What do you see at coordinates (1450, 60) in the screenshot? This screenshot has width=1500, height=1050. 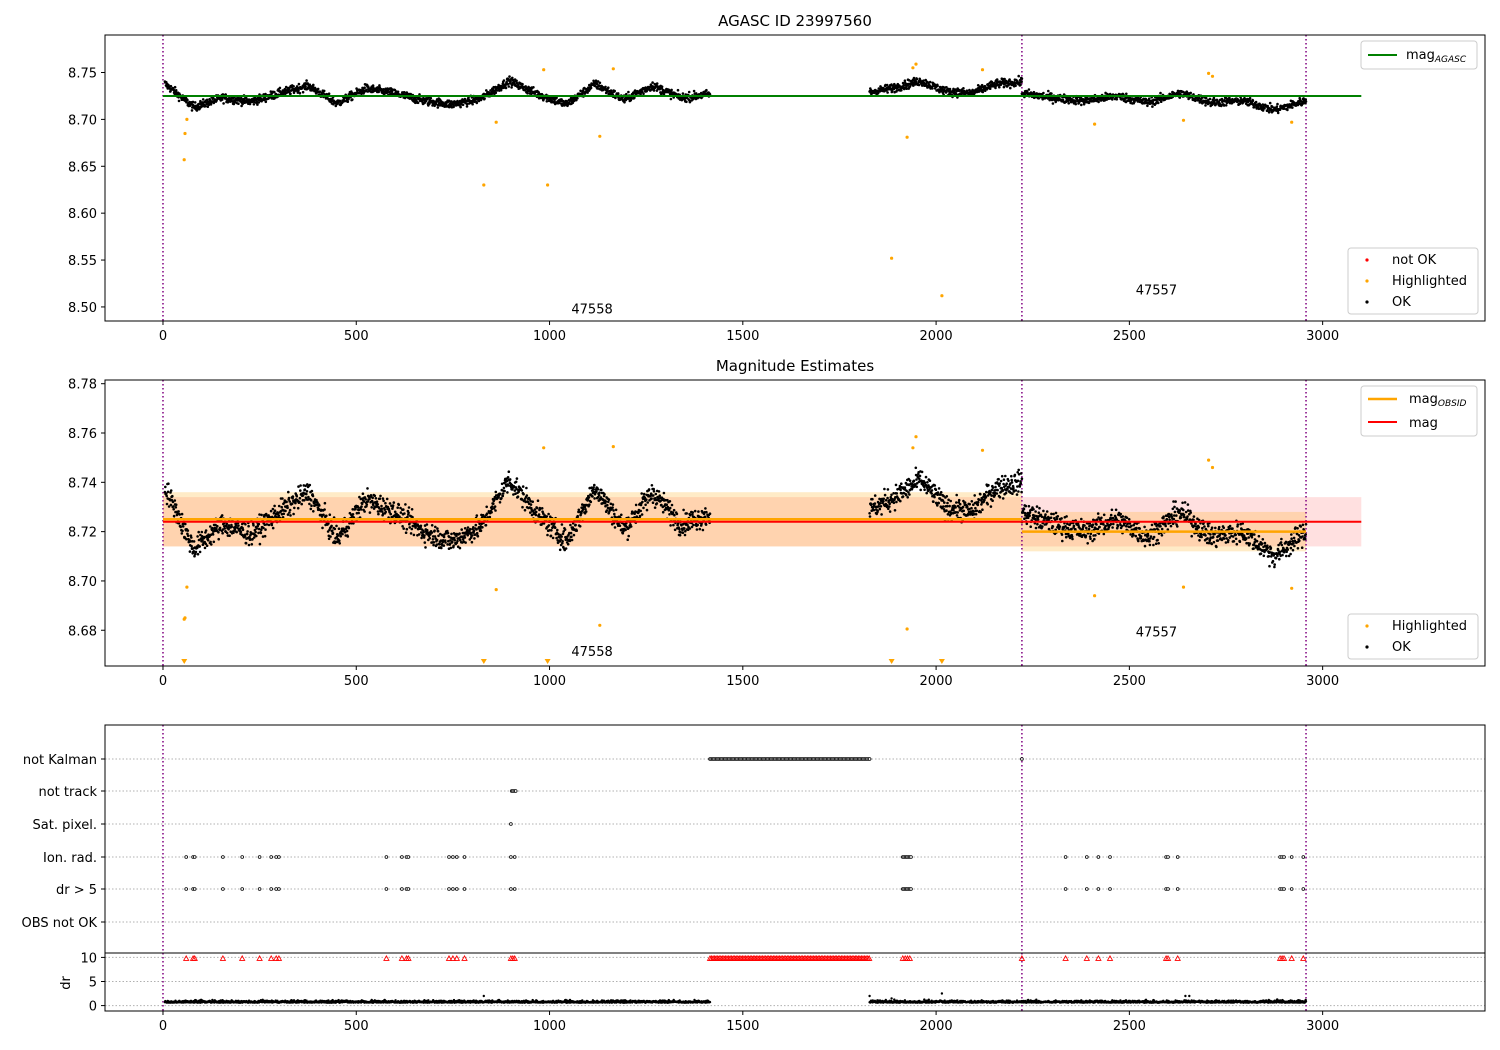 I see `legend-mag-agasc-subscript: AGASC` at bounding box center [1450, 60].